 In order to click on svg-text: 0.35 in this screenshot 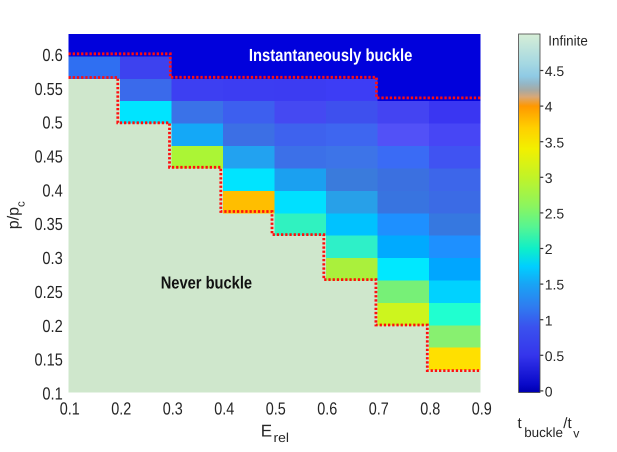, I will do `click(49, 224)`.